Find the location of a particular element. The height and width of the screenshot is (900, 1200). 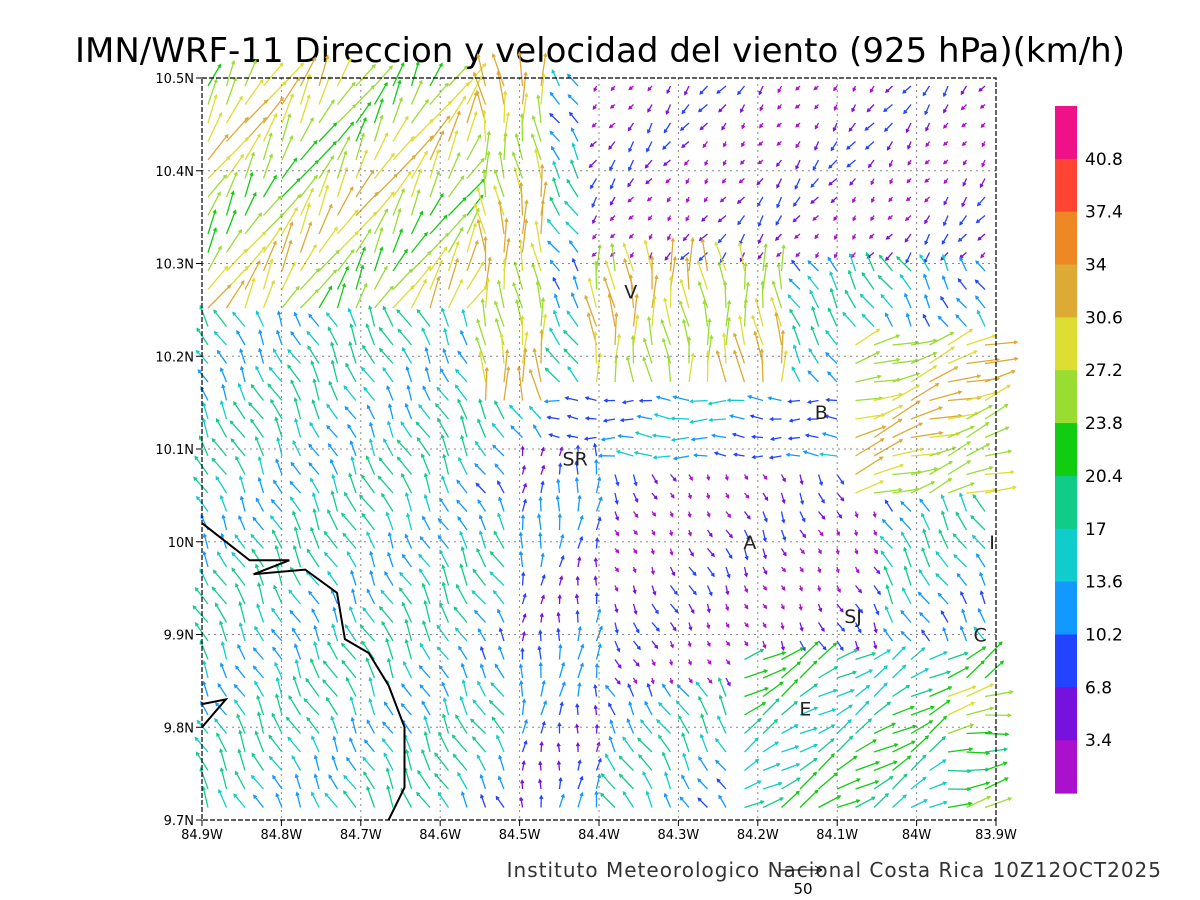

lon-tick-label: 84.6W is located at coordinates (440, 835).